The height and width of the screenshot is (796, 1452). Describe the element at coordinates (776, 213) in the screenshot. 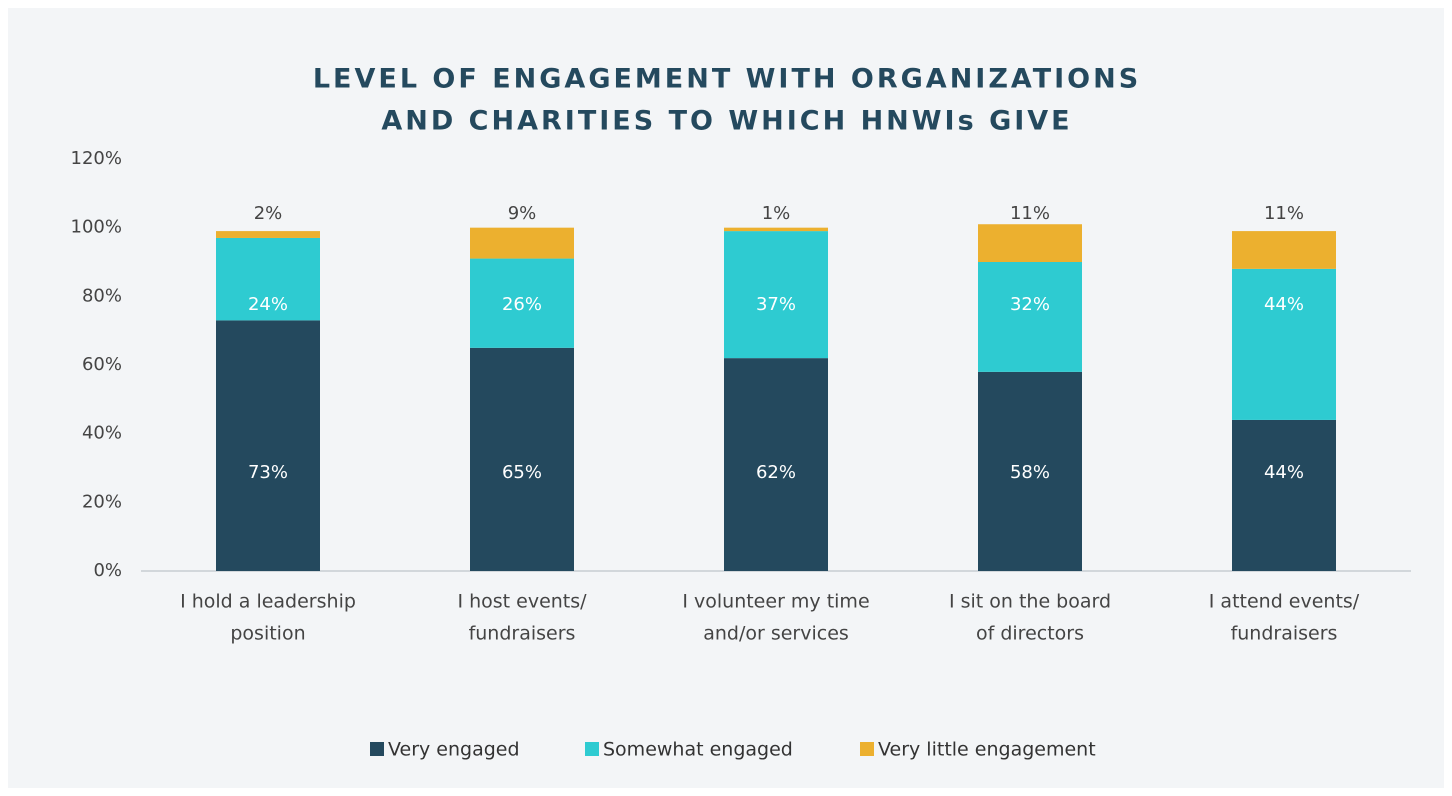

I see `data-label: 1%` at that location.